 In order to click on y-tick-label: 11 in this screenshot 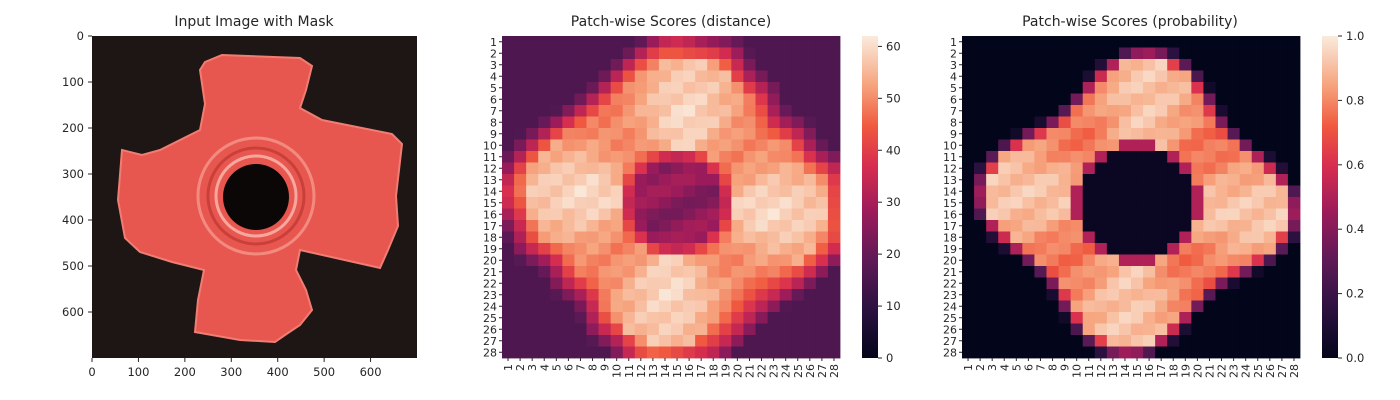, I will do `click(950, 157)`.